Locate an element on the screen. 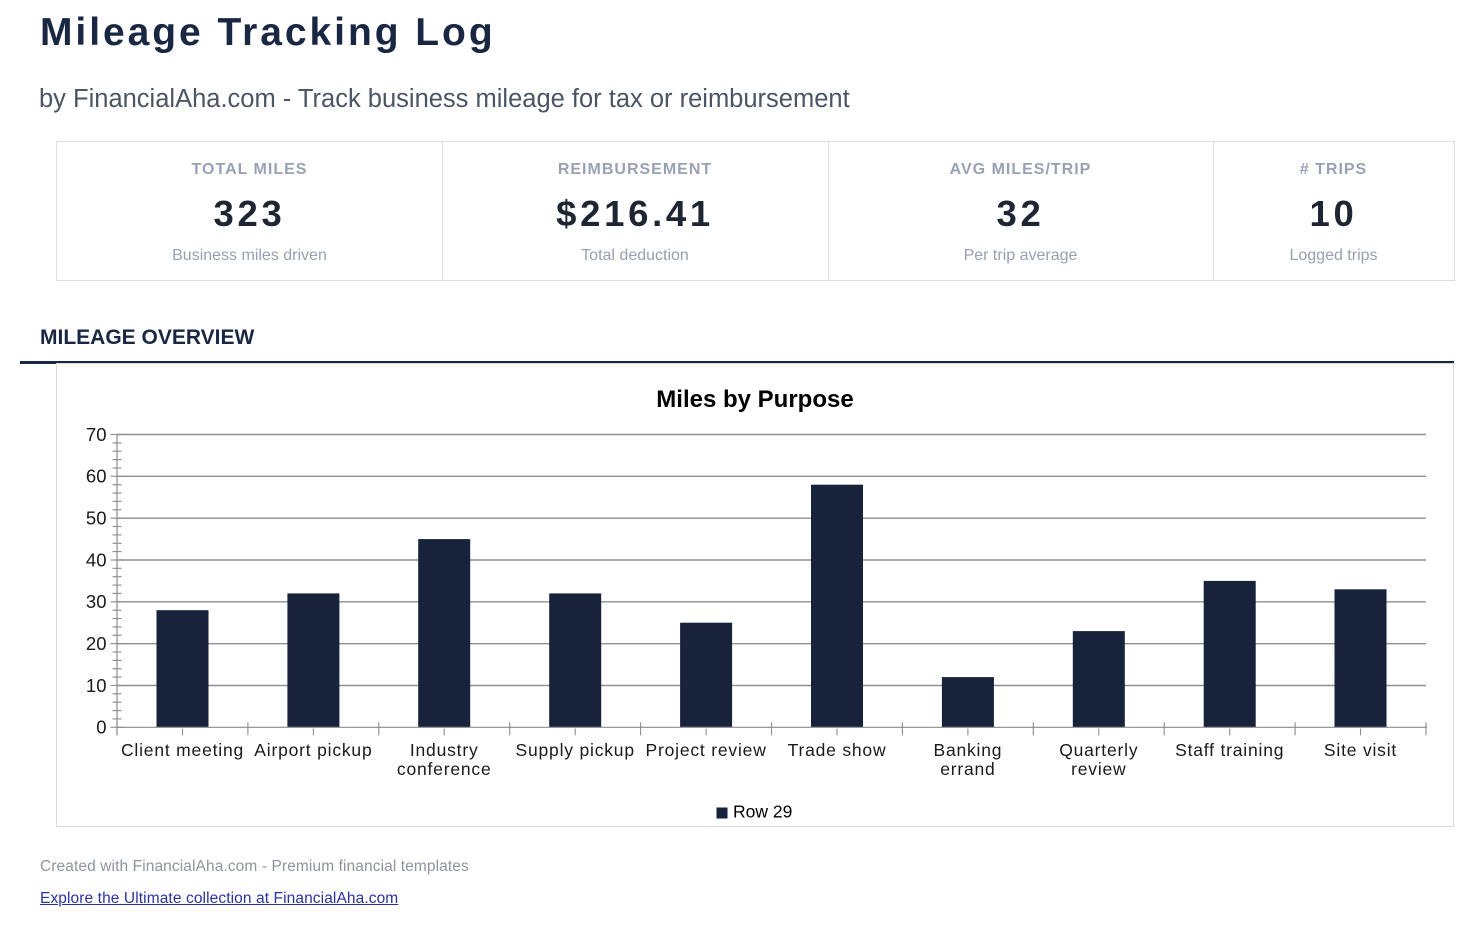 This screenshot has width=1474, height=928. svg-text: Industry is located at coordinates (444, 750).